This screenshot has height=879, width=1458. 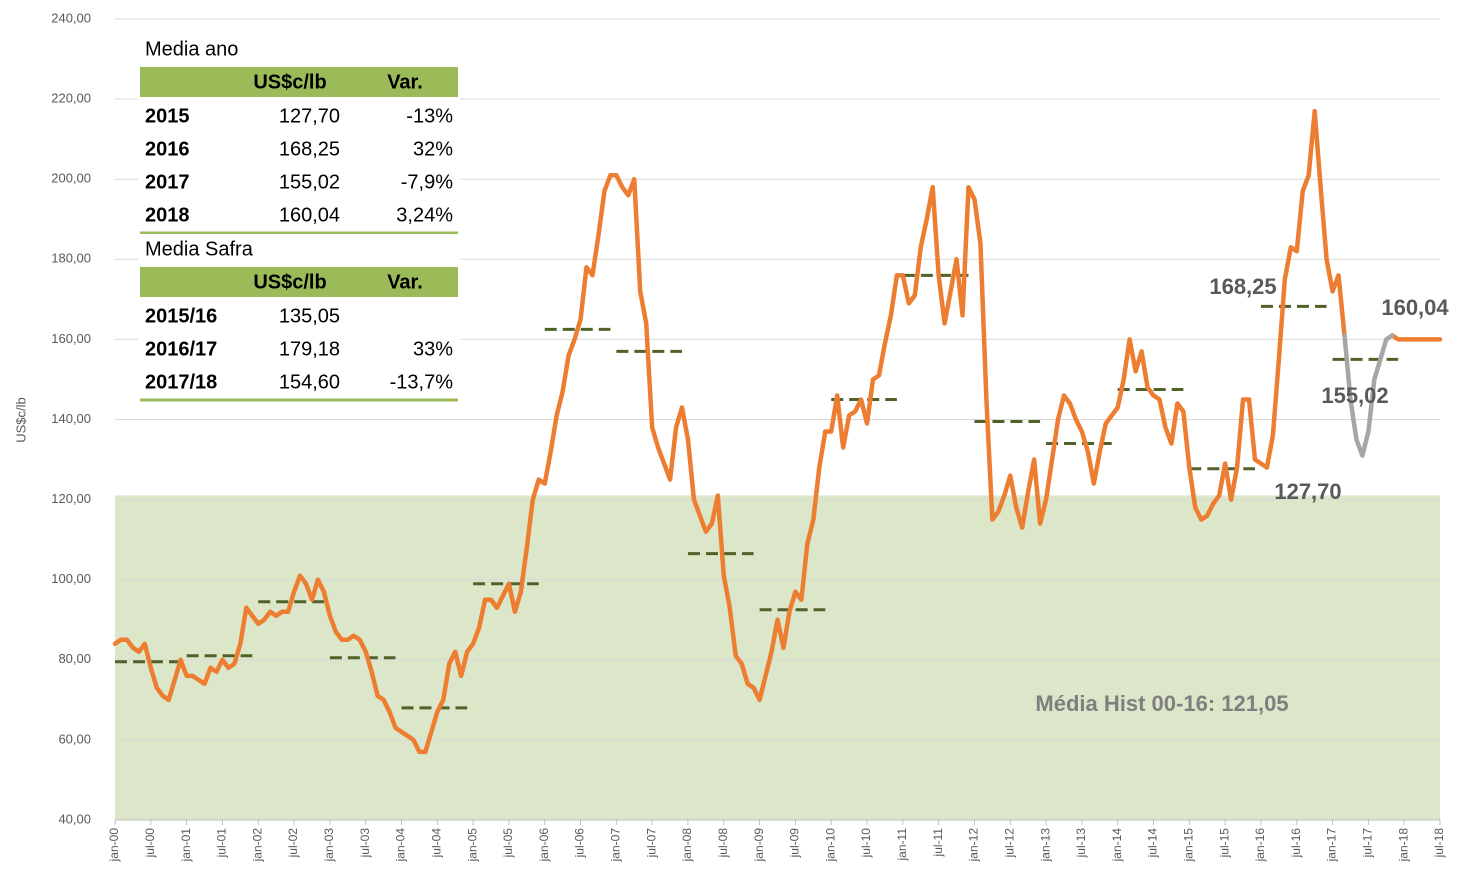 I want to click on x-tick-label: jan-14, so click(x=1117, y=845).